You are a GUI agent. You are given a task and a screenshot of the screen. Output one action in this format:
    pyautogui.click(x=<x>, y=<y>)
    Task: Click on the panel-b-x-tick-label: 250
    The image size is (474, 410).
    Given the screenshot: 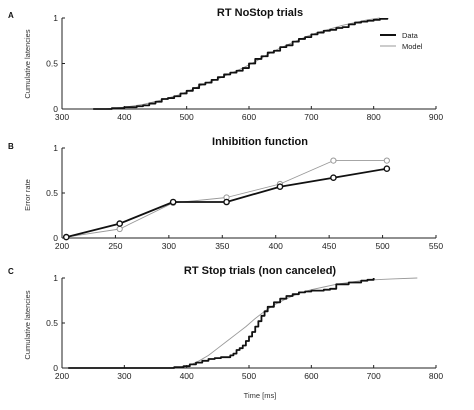 What is the action you would take?
    pyautogui.click(x=115, y=246)
    